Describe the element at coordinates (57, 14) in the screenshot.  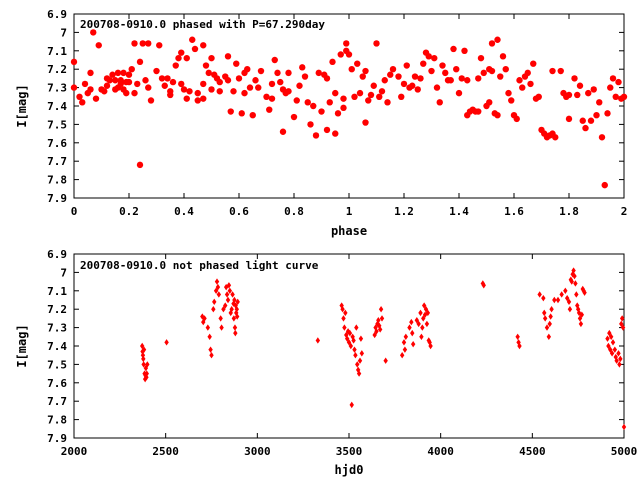
I see `phased-y-tick-label: 6.9` at that location.